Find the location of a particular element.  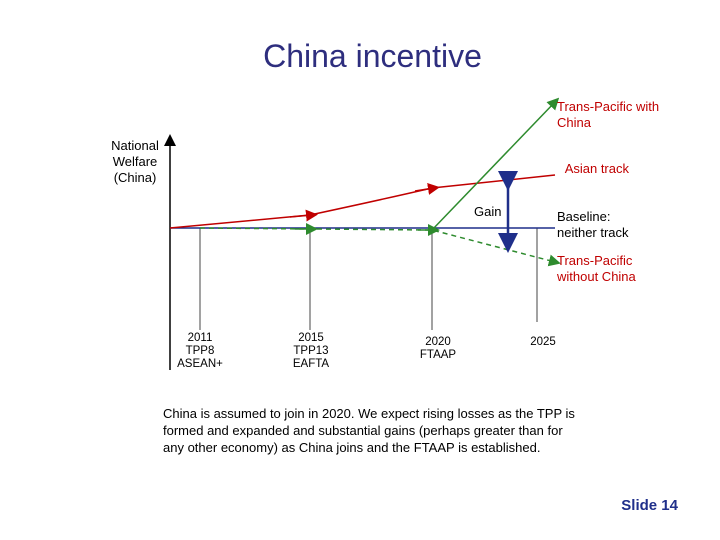

gain-label: Gain is located at coordinates (488, 211).